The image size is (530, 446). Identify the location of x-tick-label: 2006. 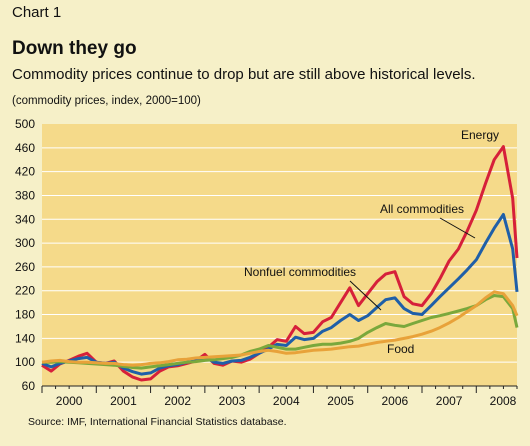
(395, 401).